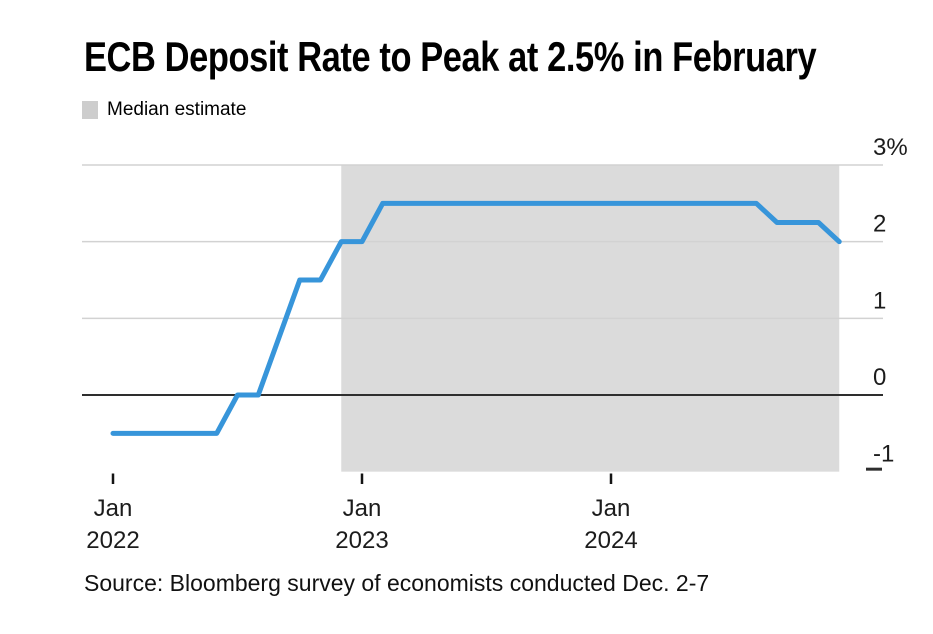 The image size is (933, 634). What do you see at coordinates (90, 110) in the screenshot?
I see `legend-swatch-median-estimate` at bounding box center [90, 110].